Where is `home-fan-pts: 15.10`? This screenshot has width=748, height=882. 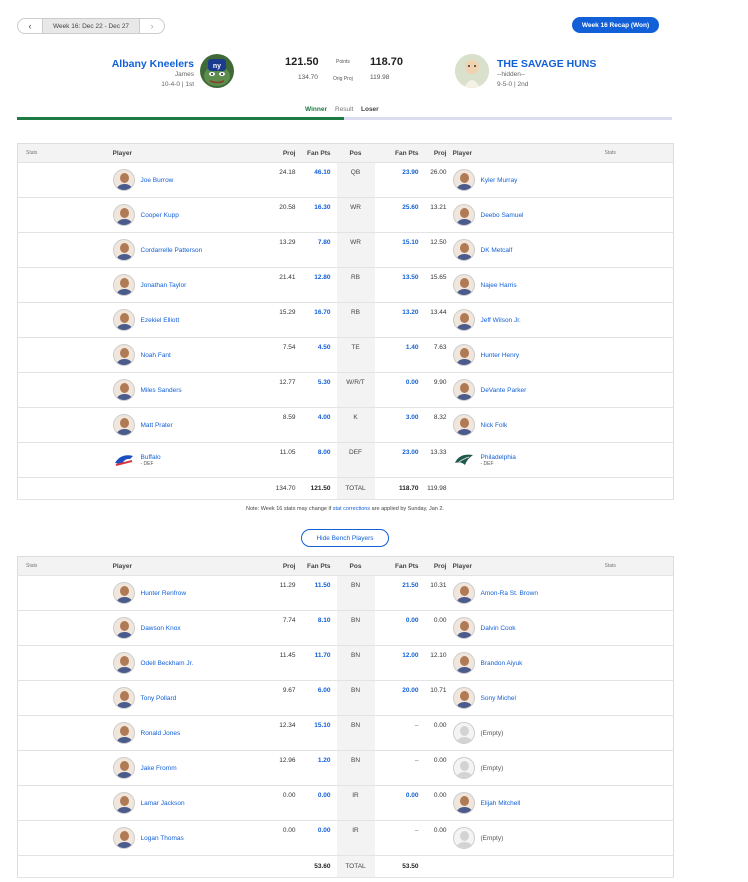
home-fan-pts: 15.10 is located at coordinates (316, 733).